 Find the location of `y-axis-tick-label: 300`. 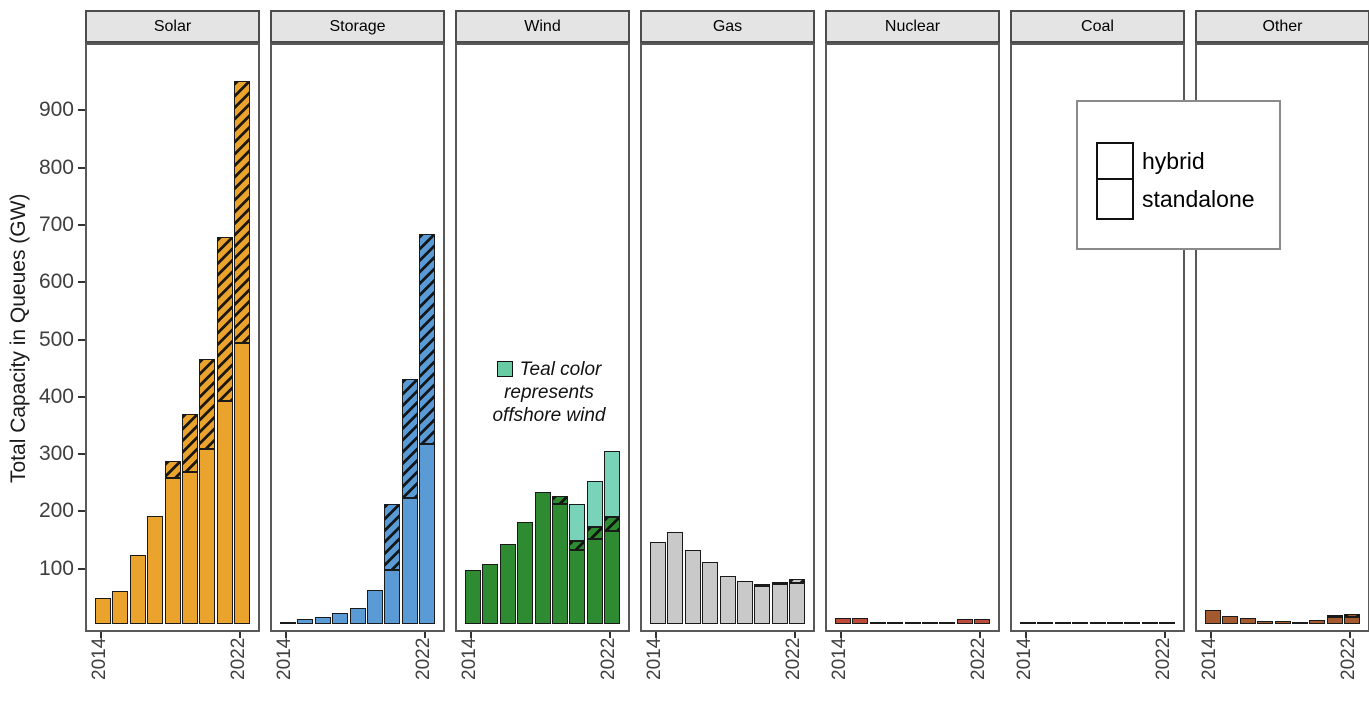

y-axis-tick-label: 300 is located at coordinates (56, 454).